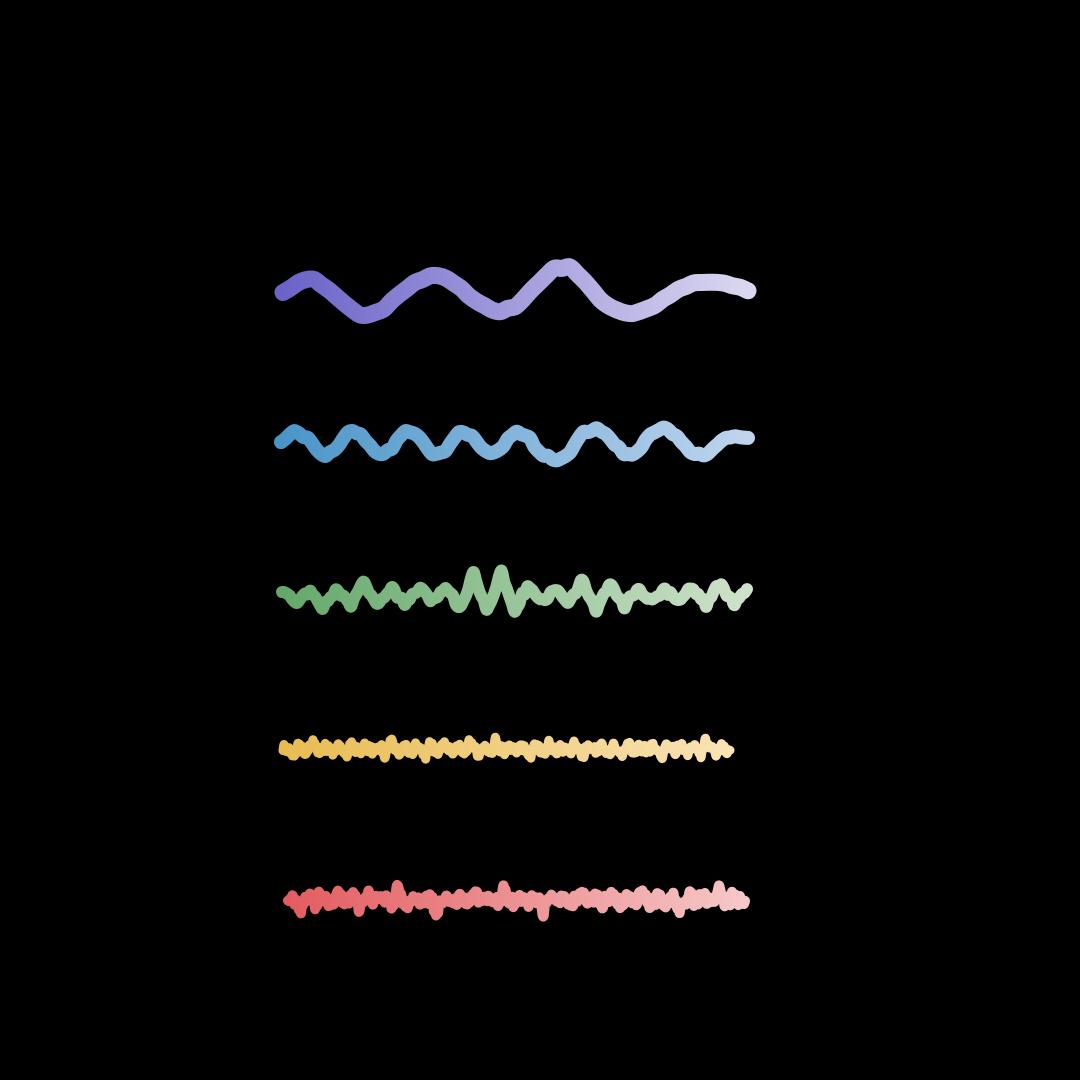  I want to click on wave-4-gold, so click(506, 748).